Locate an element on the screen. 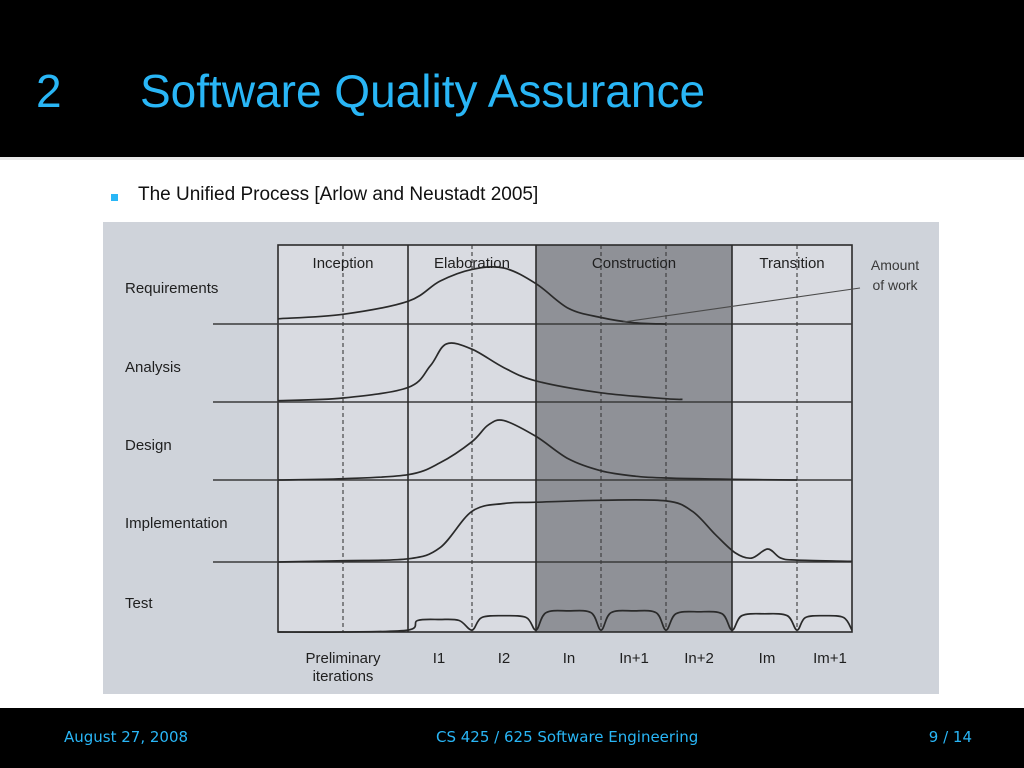 This screenshot has width=1024, height=768. footer-bar is located at coordinates (512, 738).